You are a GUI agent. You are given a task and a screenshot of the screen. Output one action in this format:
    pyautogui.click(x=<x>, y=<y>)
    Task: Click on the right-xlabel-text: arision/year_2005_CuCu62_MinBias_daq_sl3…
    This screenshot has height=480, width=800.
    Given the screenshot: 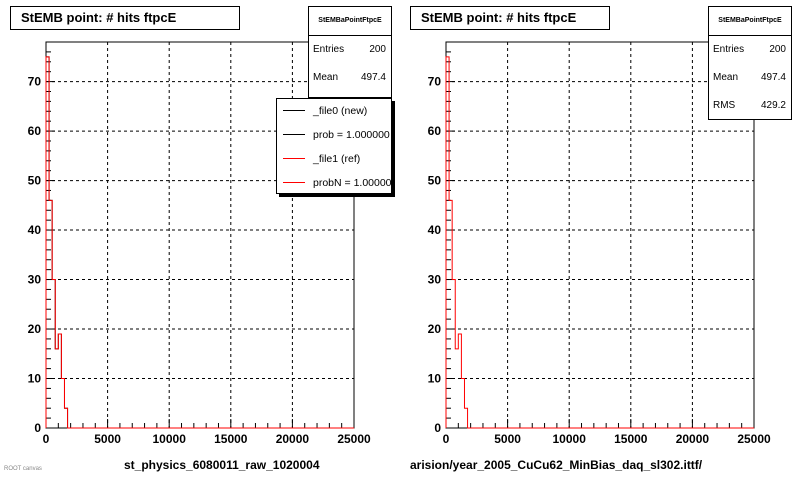 What is the action you would take?
    pyautogui.click(x=556, y=465)
    